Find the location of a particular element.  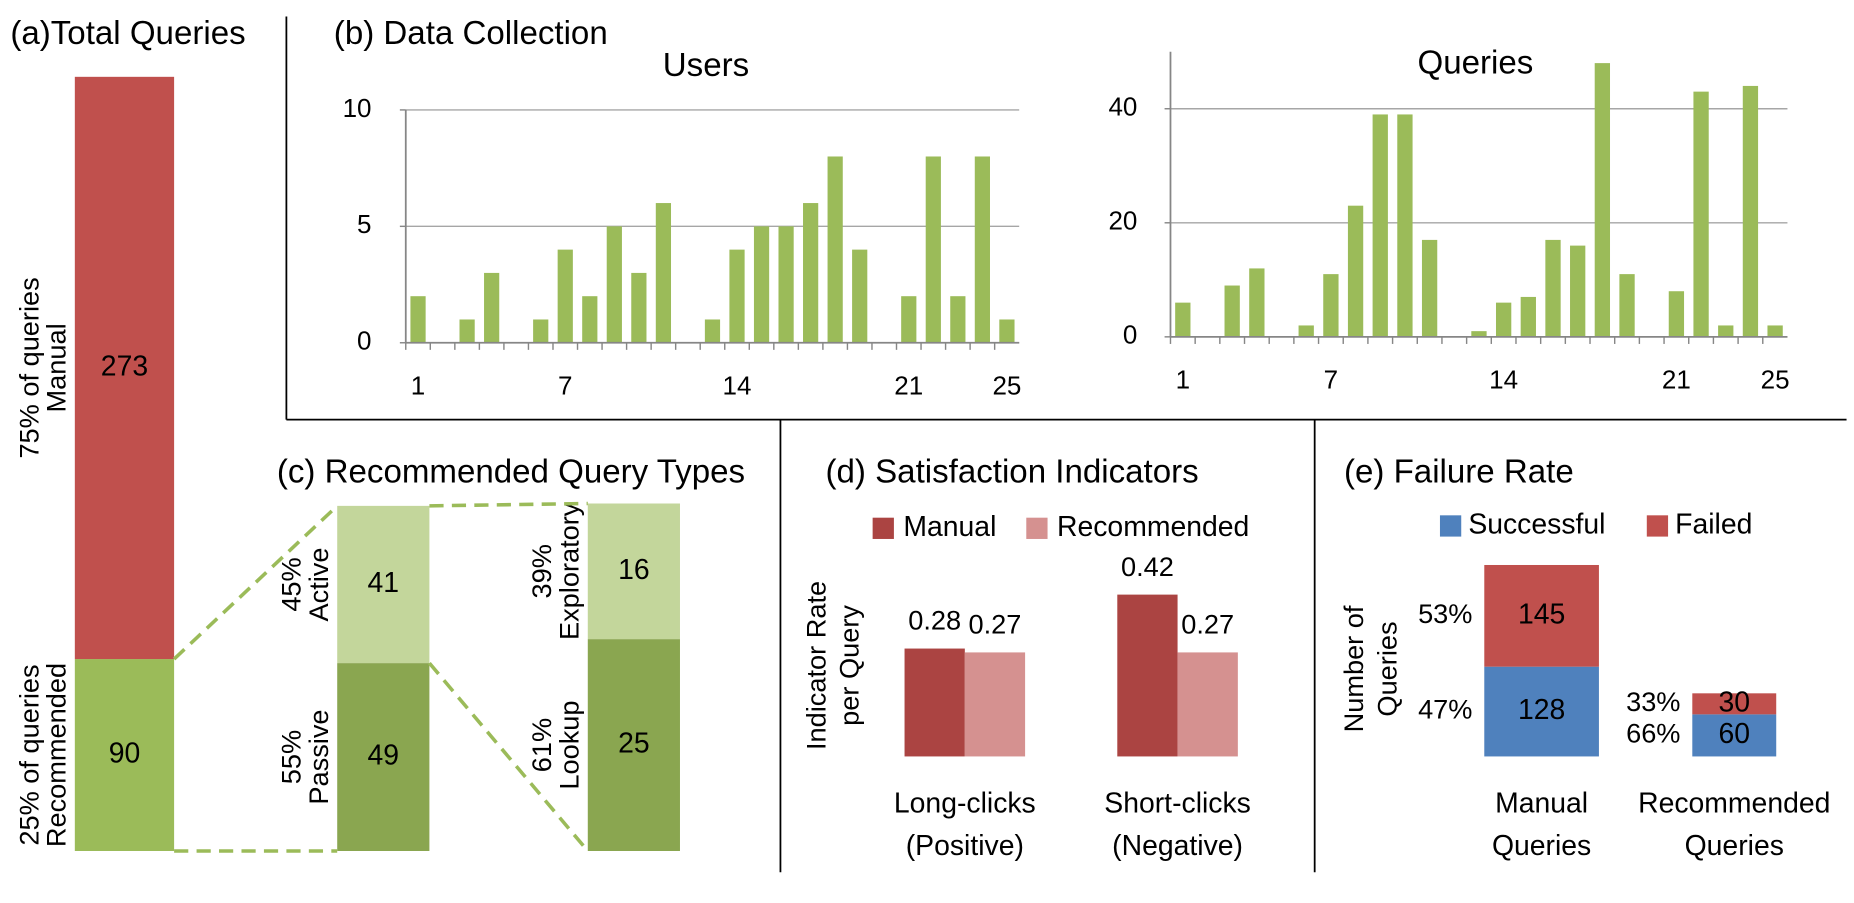

value-label: 41 is located at coordinates (384, 583).